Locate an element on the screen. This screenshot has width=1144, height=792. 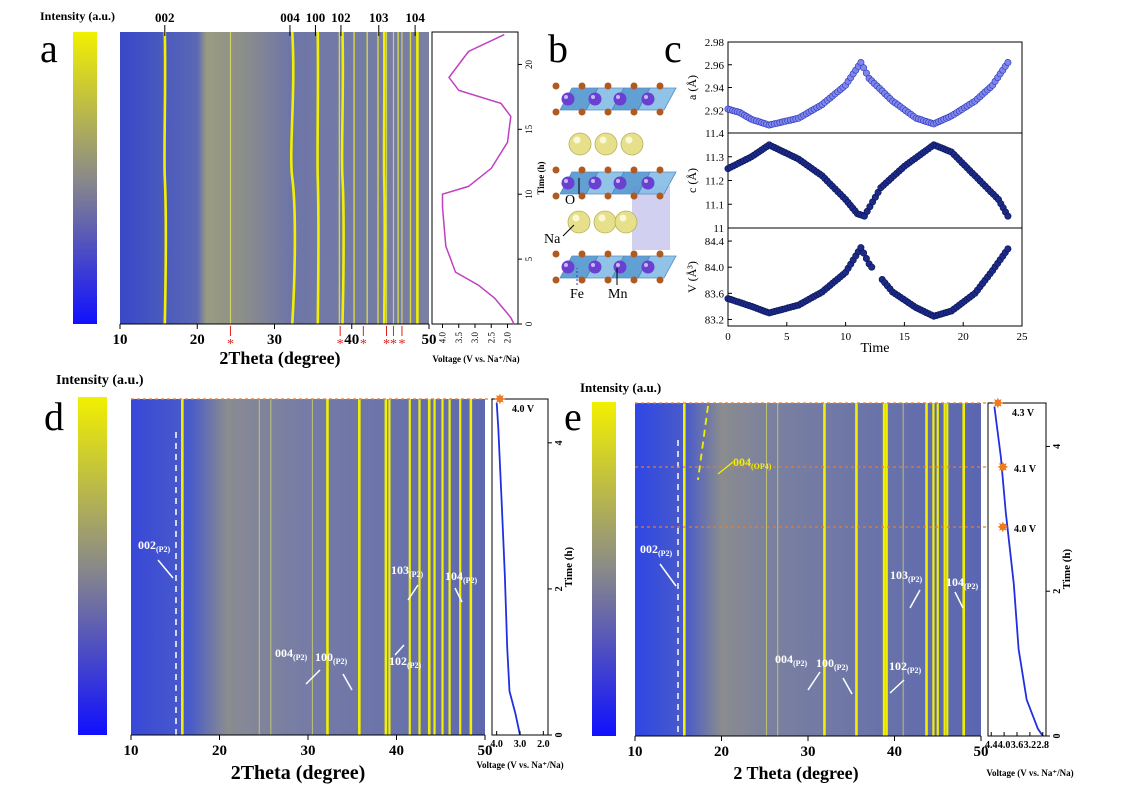
panel-a-impurity-star-3: * is located at coordinates (386, 344).